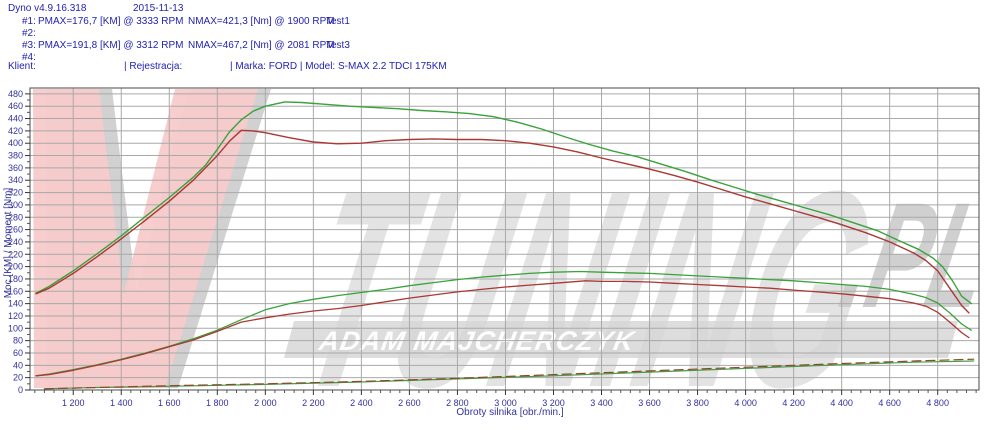 The width and height of the screenshot is (1000, 430). Describe the element at coordinates (841, 403) in the screenshot. I see `x-tick-label: 4 400` at that location.